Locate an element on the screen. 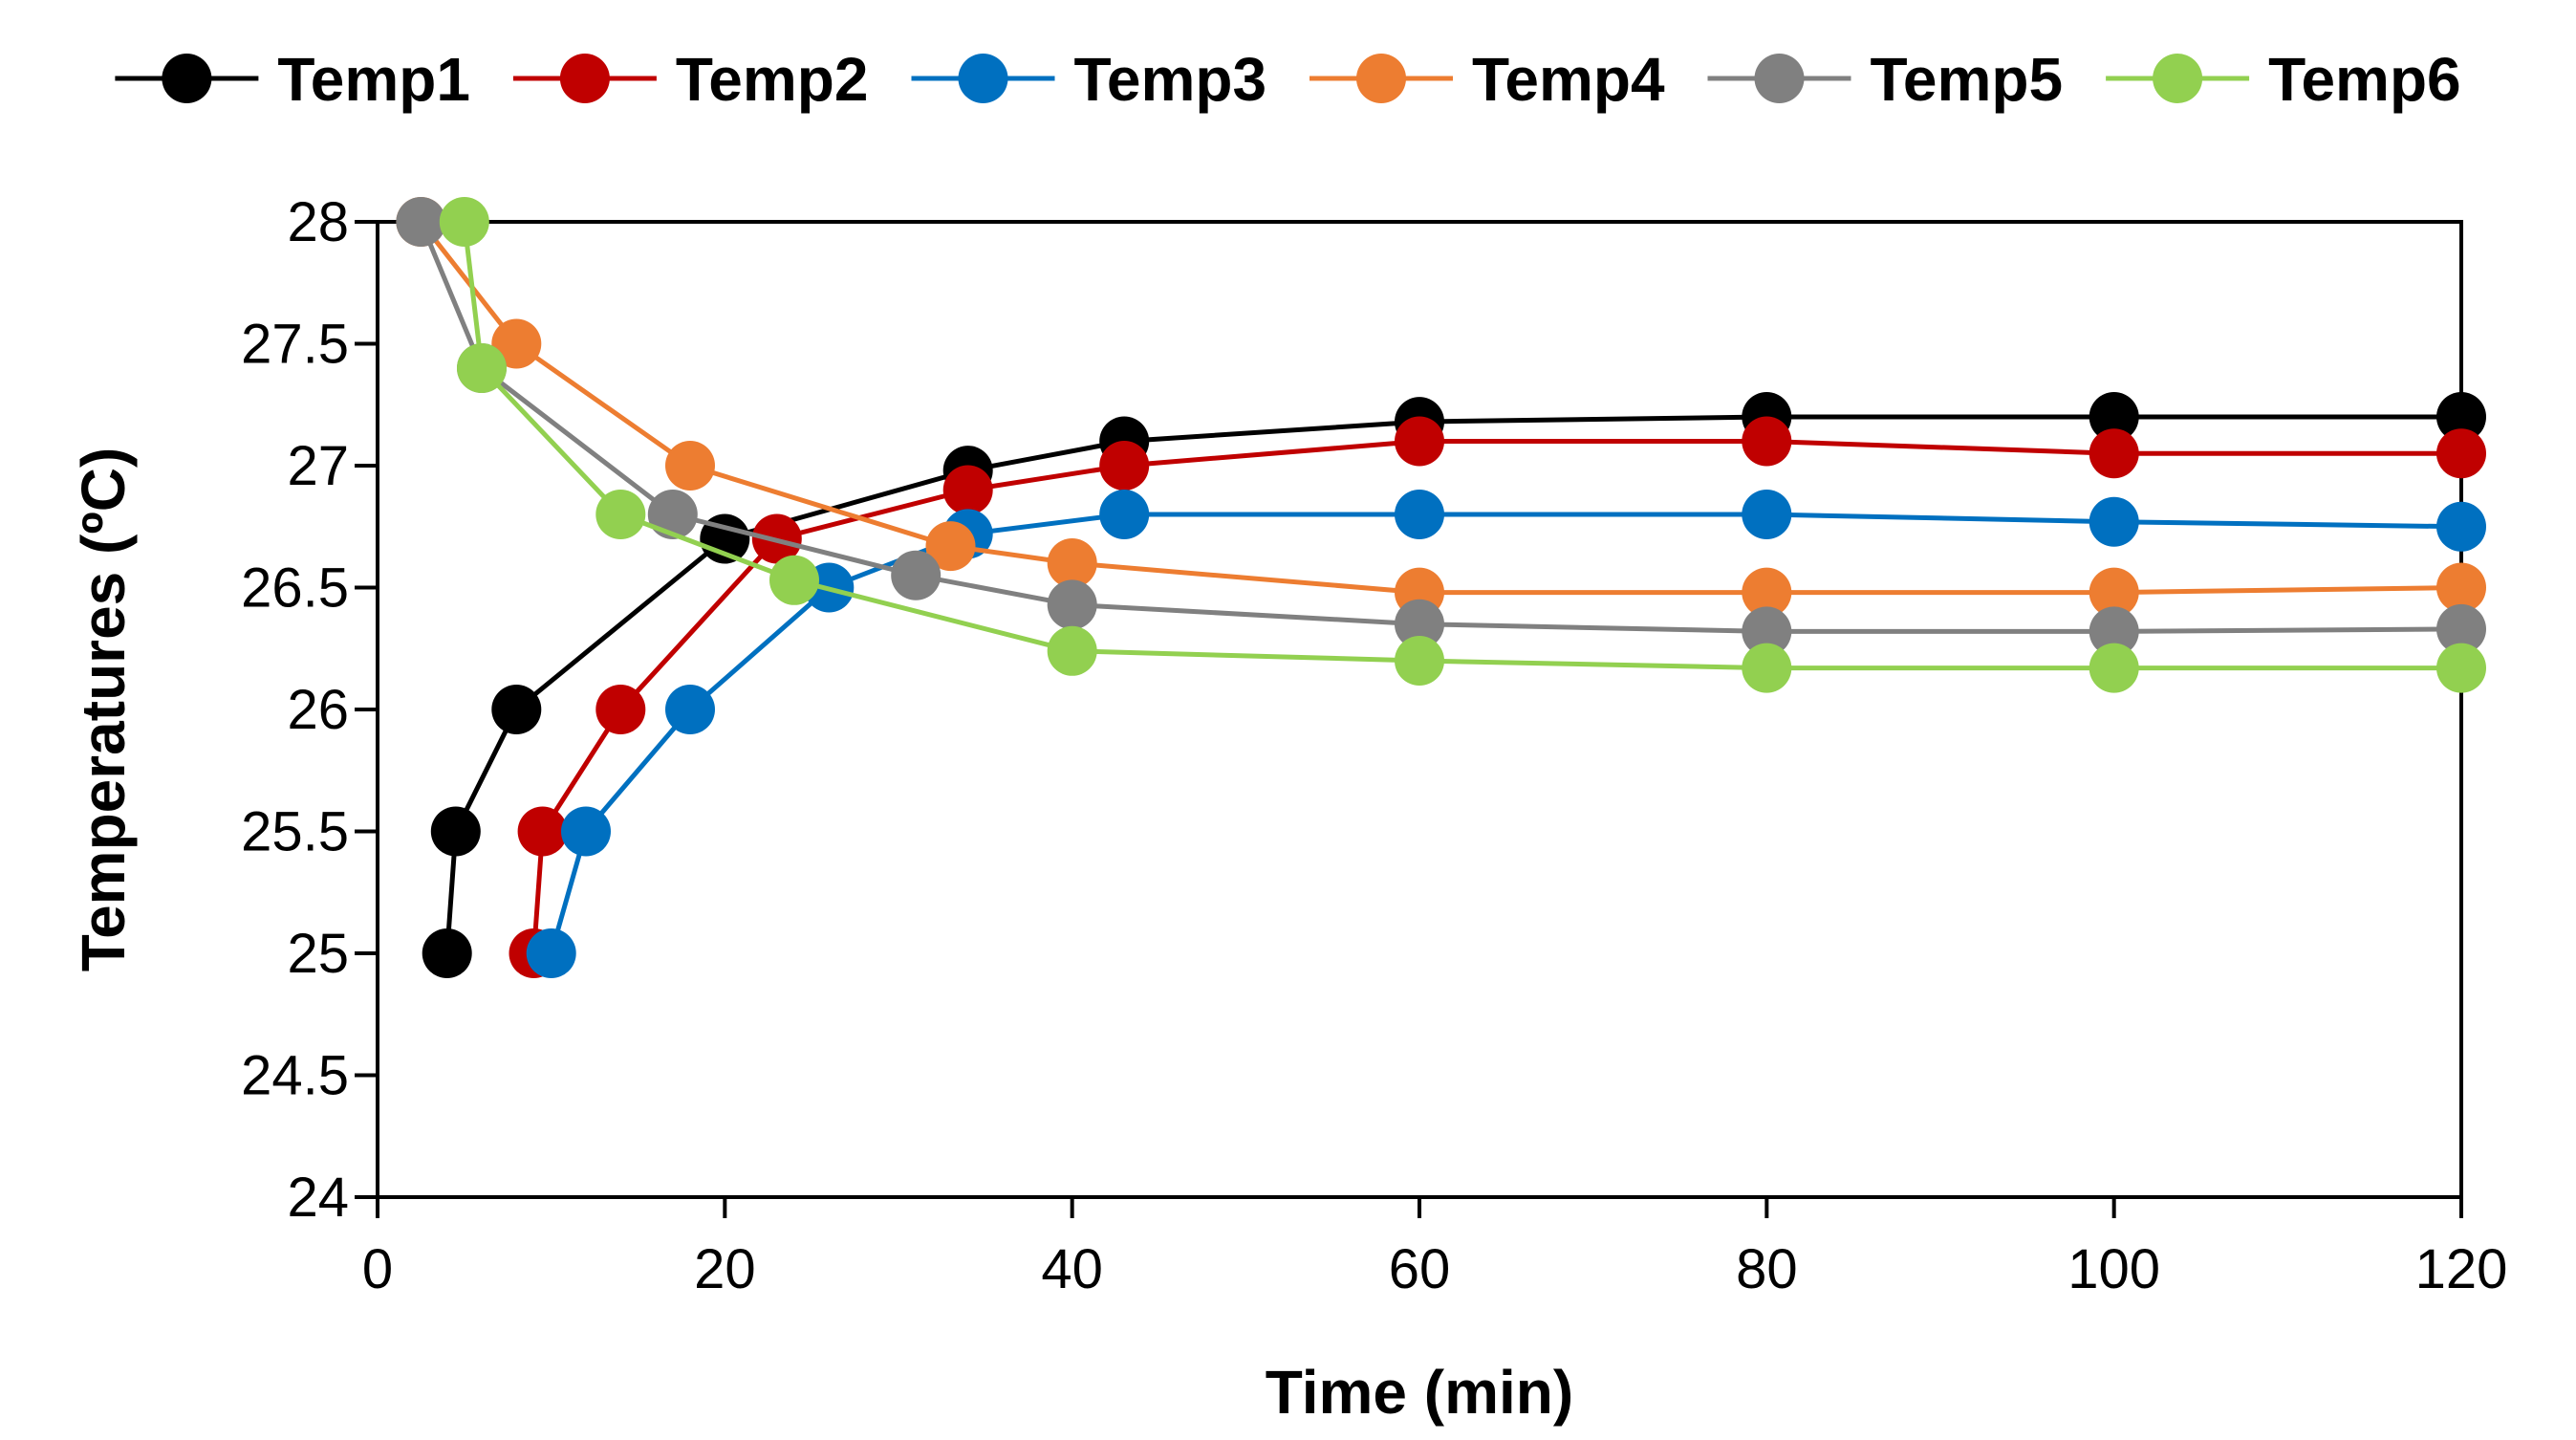 The width and height of the screenshot is (2576, 1440). legend-label-temp1: Temp1 is located at coordinates (374, 80).